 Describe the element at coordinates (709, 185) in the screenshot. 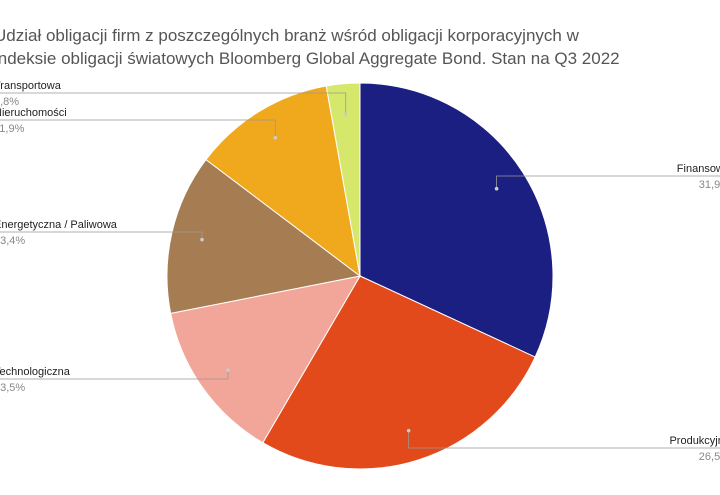

I see `slice-value-label: 31,9%` at that location.